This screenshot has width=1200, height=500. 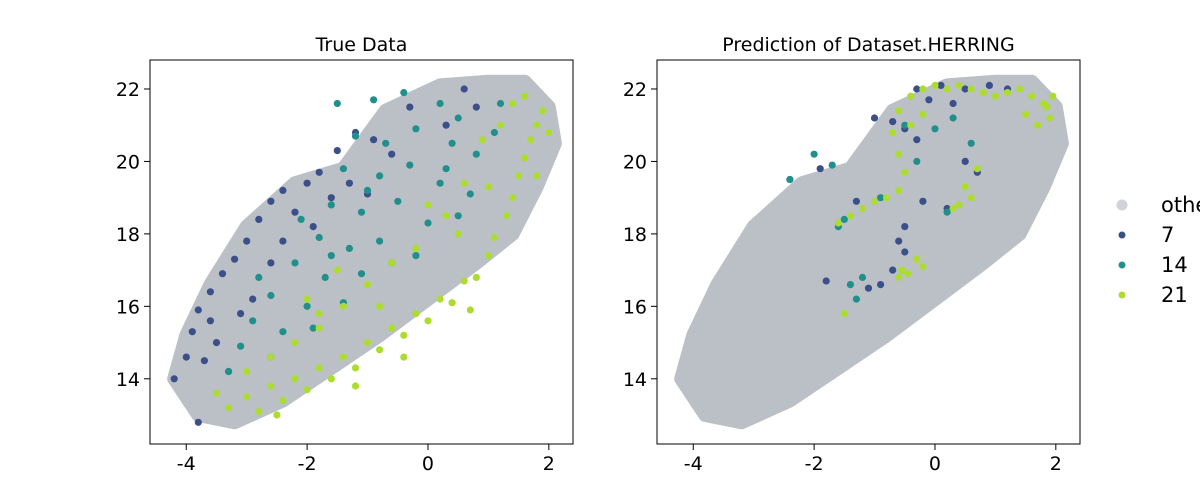 What do you see at coordinates (868, 45) in the screenshot?
I see `chart-title: Prediction of Dataset.HERRING` at bounding box center [868, 45].